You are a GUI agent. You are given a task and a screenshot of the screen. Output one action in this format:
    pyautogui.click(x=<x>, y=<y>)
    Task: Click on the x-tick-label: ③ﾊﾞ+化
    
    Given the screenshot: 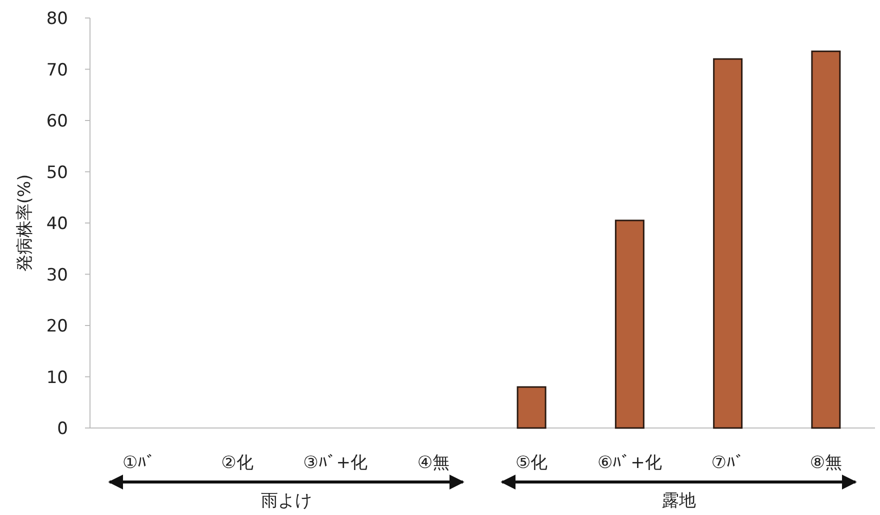 What is the action you would take?
    pyautogui.click(x=335, y=463)
    